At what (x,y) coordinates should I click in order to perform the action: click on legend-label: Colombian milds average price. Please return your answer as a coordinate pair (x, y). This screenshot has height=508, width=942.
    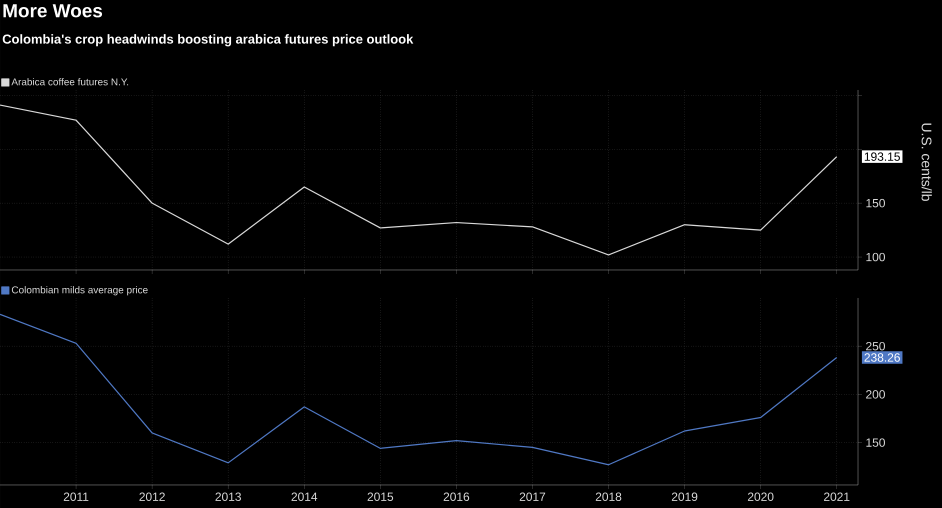
    Looking at the image, I should click on (80, 291).